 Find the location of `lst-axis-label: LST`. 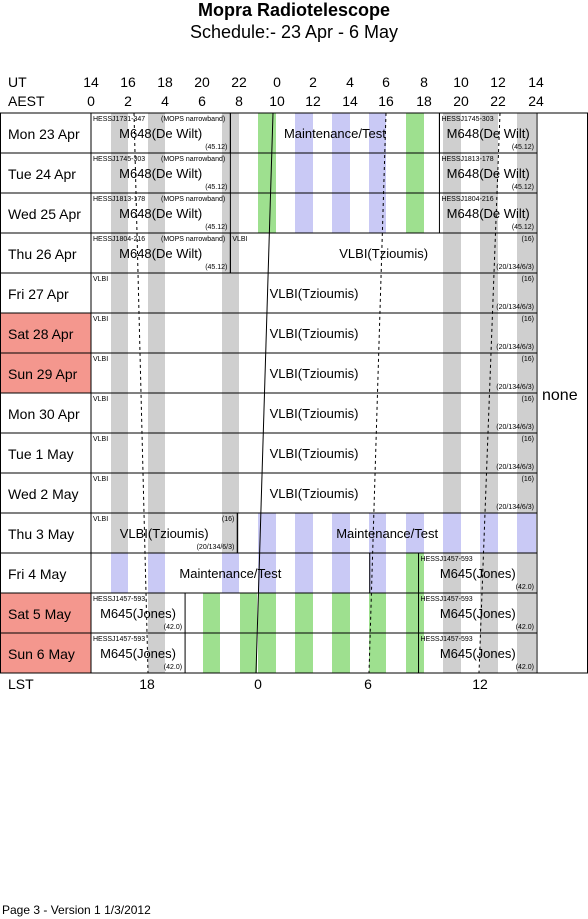

lst-axis-label: LST is located at coordinates (21, 684).